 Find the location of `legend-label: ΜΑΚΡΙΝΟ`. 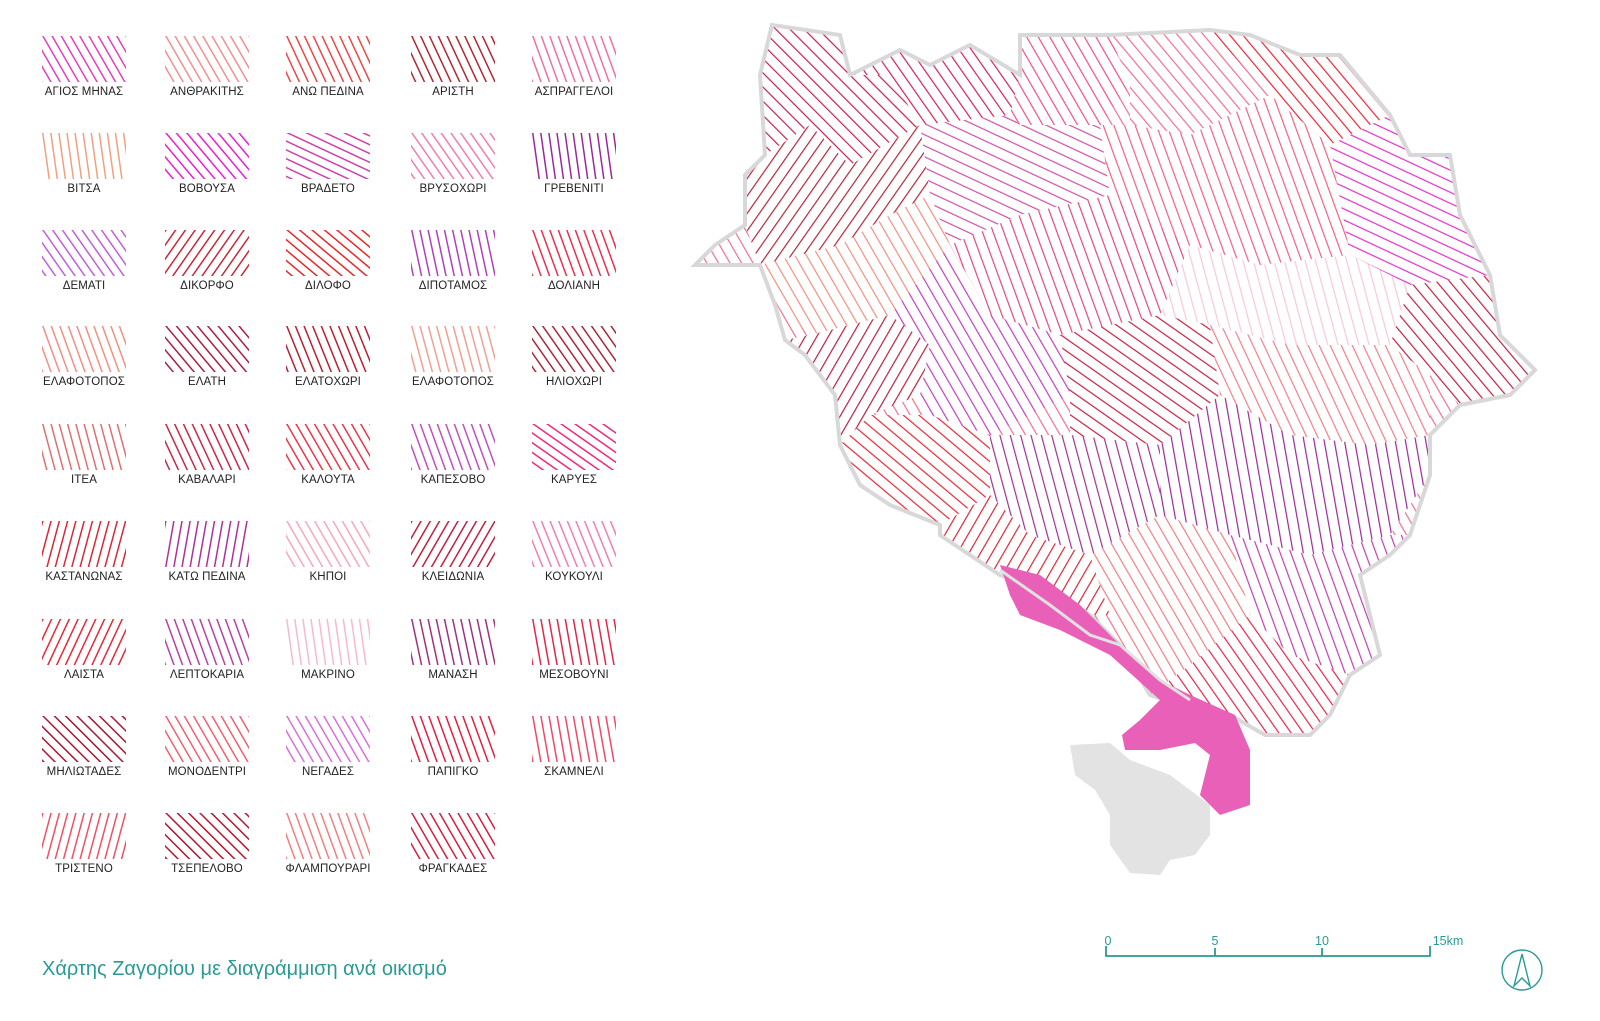

legend-label: ΜΑΚΡΙΝΟ is located at coordinates (328, 675).